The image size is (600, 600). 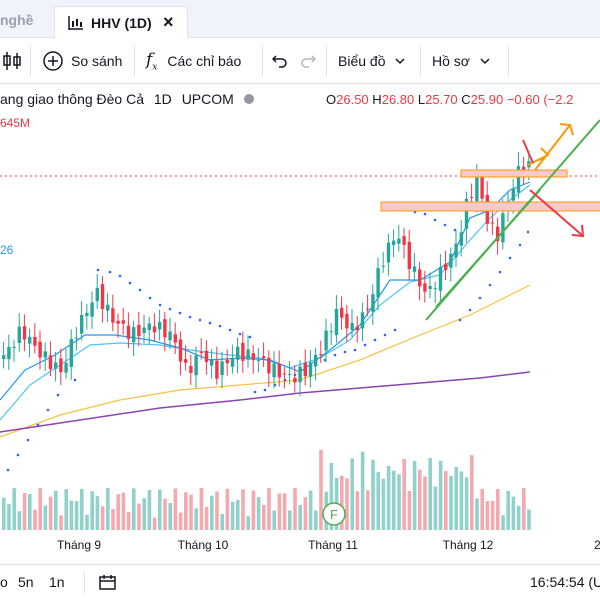 I want to click on resistance-zone-lower, so click(x=490, y=206).